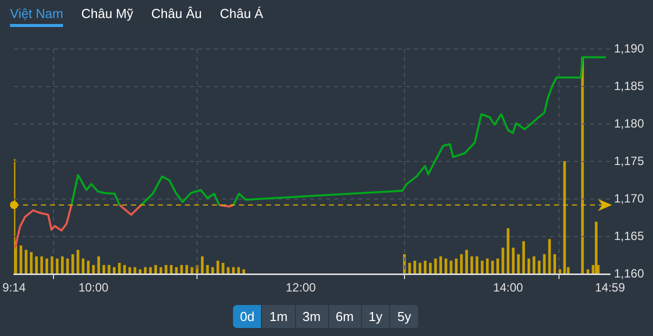  What do you see at coordinates (629, 235) in the screenshot?
I see `y-tick-label: 1,165` at bounding box center [629, 235].